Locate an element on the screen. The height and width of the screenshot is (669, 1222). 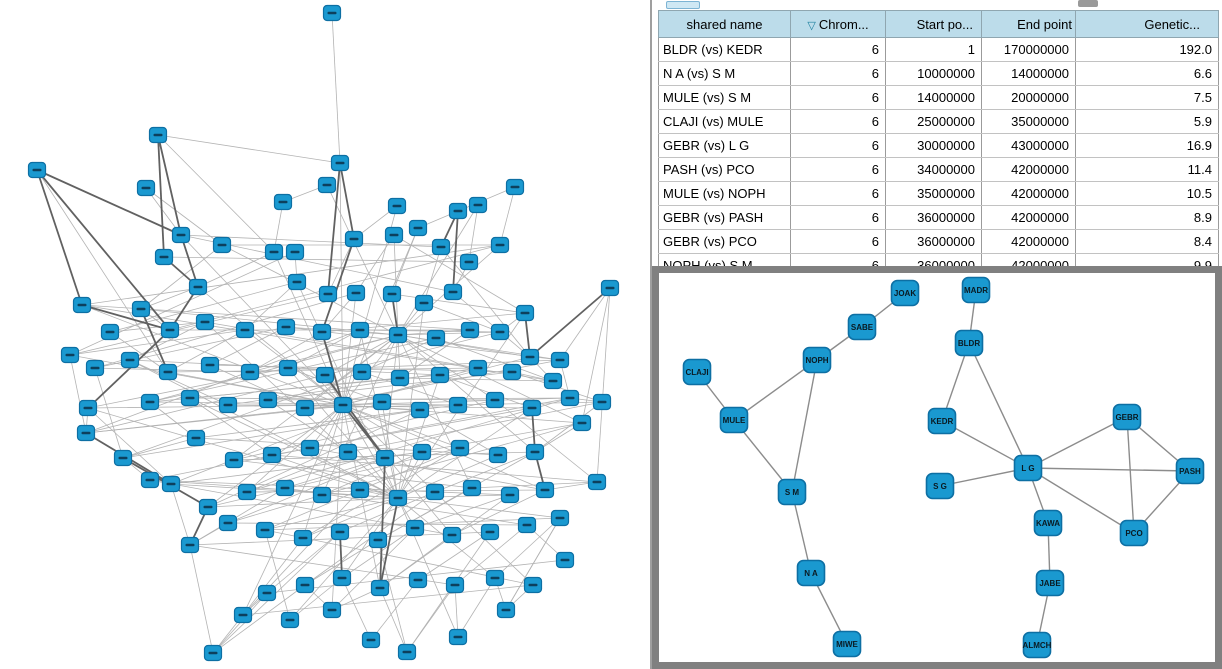
table-row: CLAJI (vs) MULE 6 25000000 35000000 5.9 is located at coordinates (938, 121).